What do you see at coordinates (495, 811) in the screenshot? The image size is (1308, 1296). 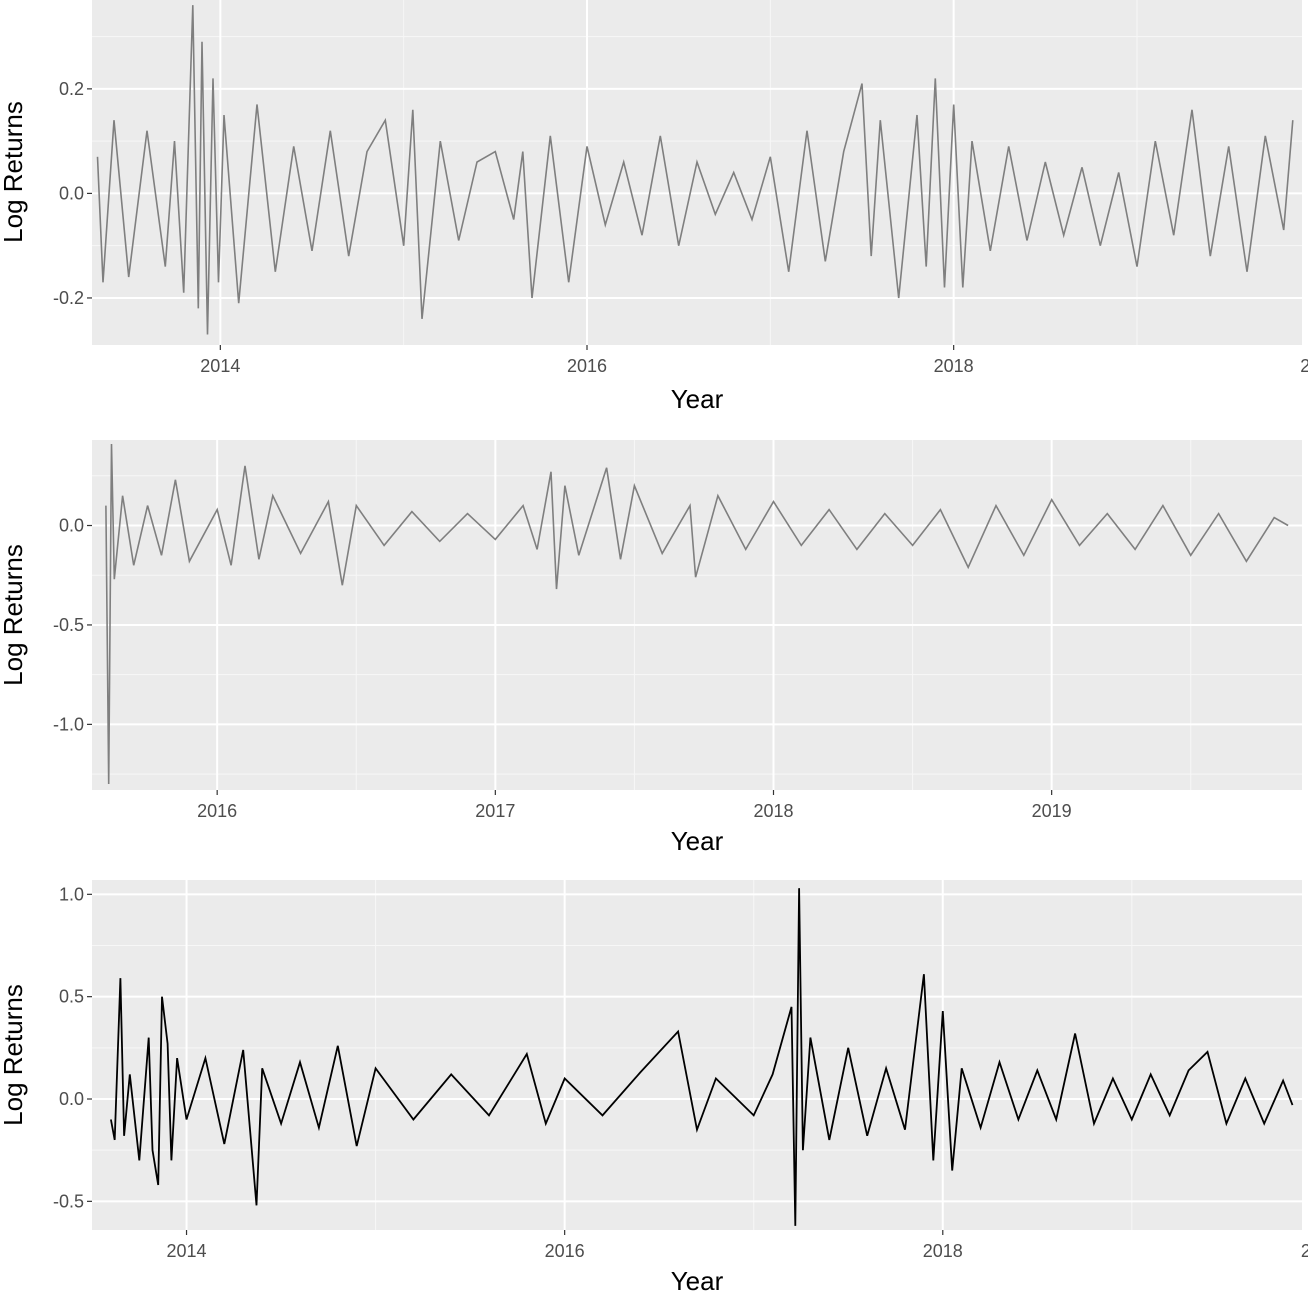 I see `x-tick-label: 2017` at bounding box center [495, 811].